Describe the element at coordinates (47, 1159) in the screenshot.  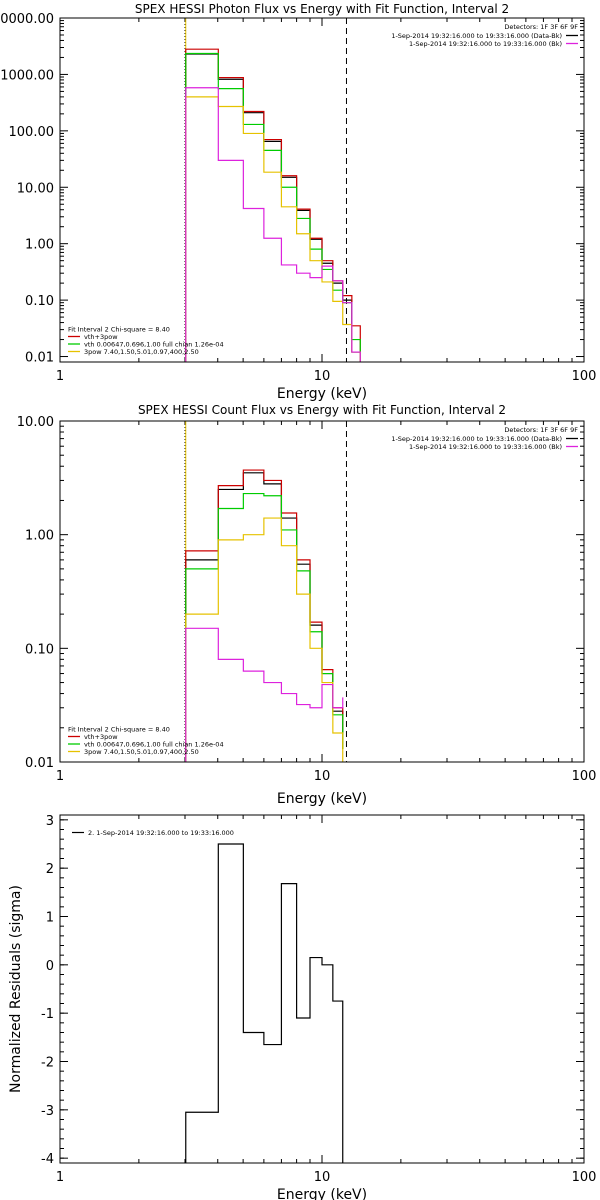
I see `y-tick-label: -4` at that location.